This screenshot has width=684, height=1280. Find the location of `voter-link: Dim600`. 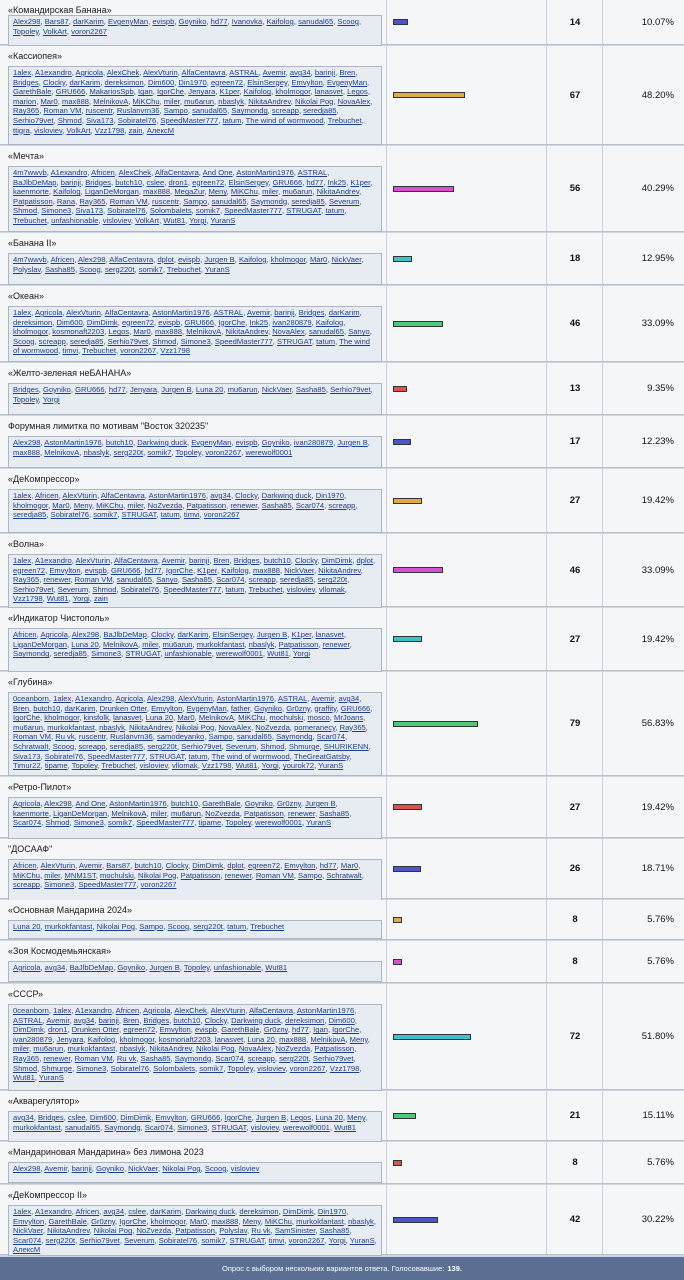

voter-link: Dim600 is located at coordinates (69, 322).